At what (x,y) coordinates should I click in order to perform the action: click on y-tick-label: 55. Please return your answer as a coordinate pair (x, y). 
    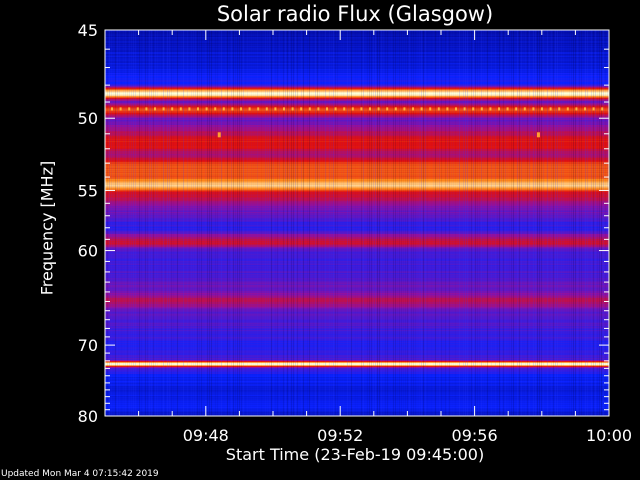
    Looking at the image, I should click on (88, 190).